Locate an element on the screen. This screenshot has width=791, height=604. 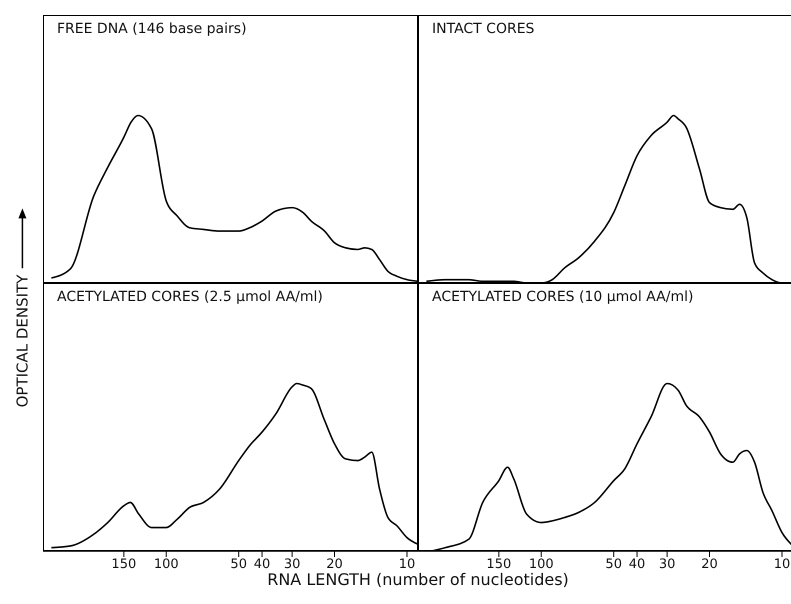
x-axis-title: RNA LENGTH (number of nucleotides) is located at coordinates (418, 579).